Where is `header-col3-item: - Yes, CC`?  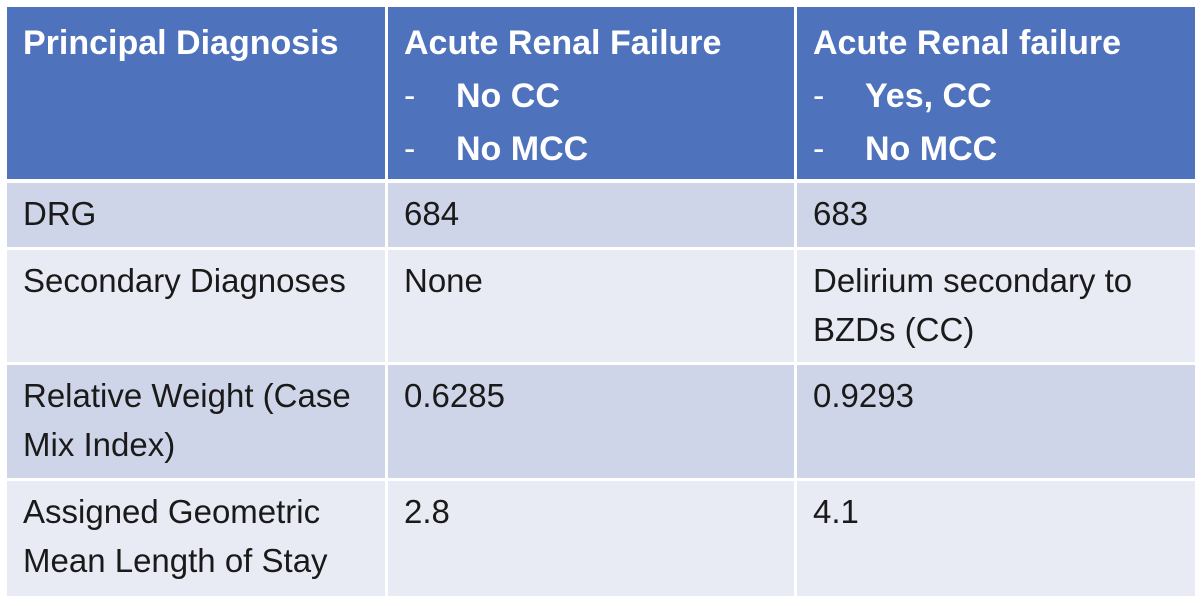 header-col3-item: - Yes, CC is located at coordinates (902, 96).